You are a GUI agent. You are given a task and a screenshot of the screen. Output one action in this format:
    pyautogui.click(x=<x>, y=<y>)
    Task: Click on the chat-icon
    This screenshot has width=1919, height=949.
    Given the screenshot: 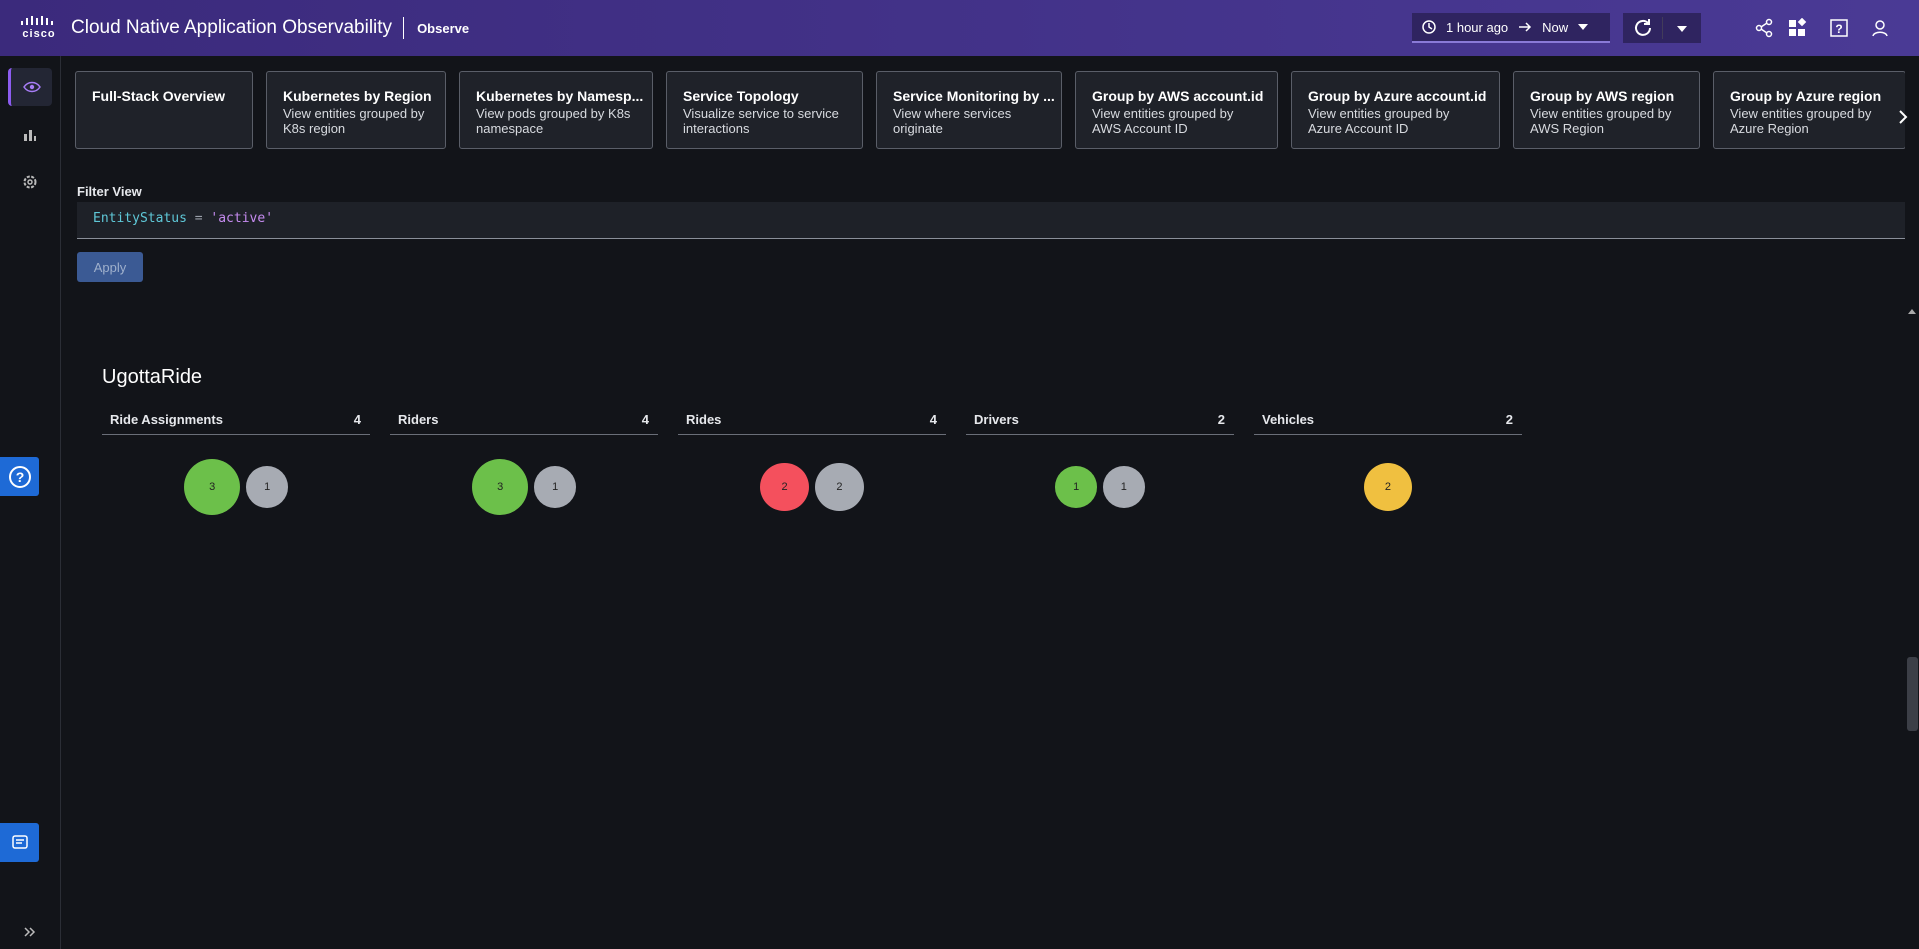 What is the action you would take?
    pyautogui.click(x=19, y=841)
    